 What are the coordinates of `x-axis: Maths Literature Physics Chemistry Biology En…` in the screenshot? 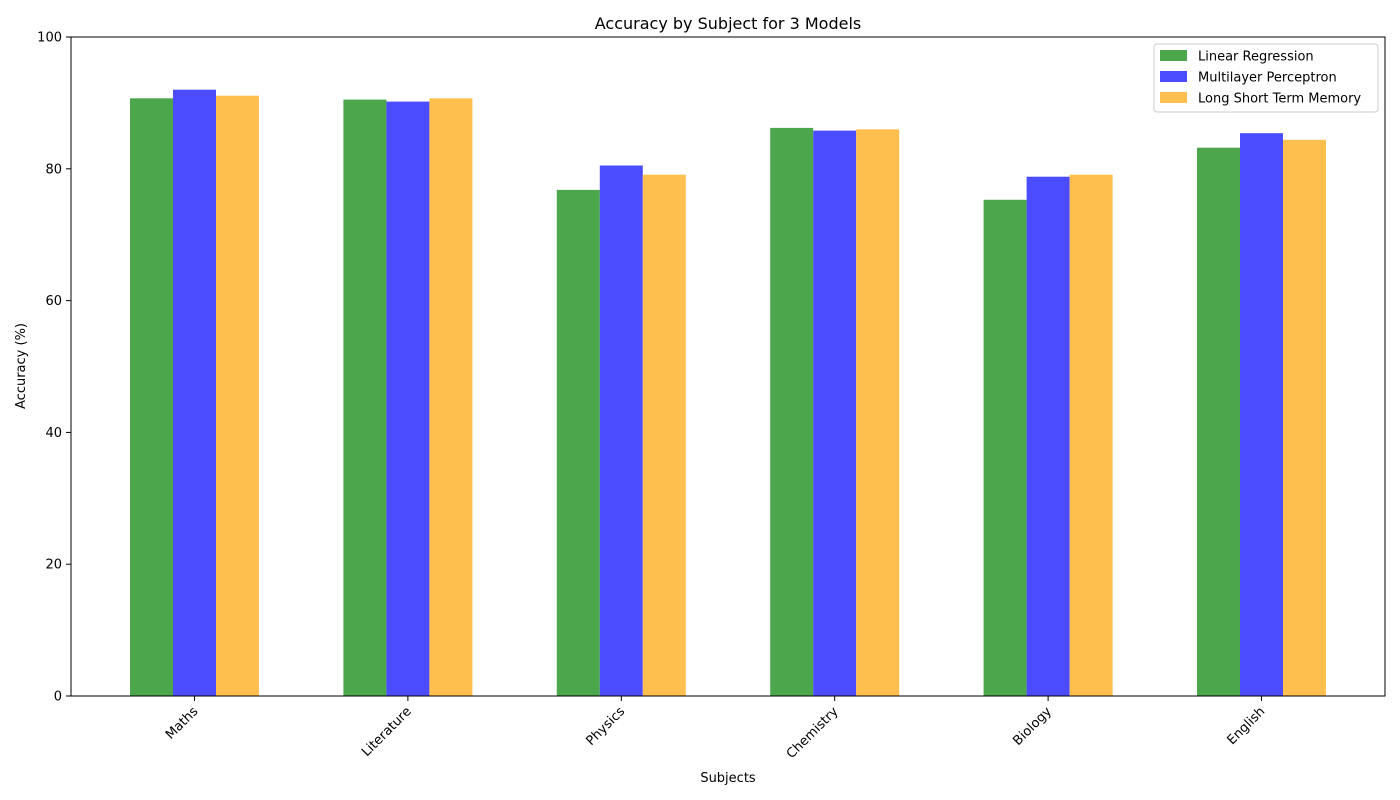 It's located at (715, 729).